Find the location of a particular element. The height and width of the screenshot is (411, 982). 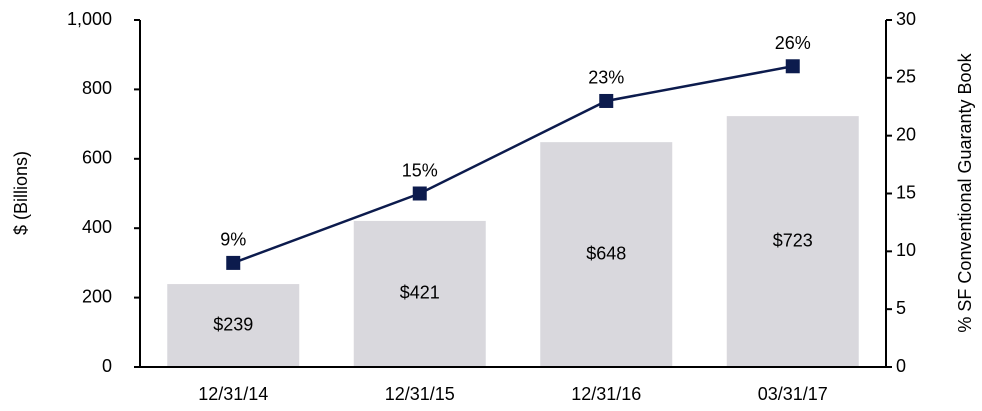

y2-tick-label: 10 is located at coordinates (906, 250).